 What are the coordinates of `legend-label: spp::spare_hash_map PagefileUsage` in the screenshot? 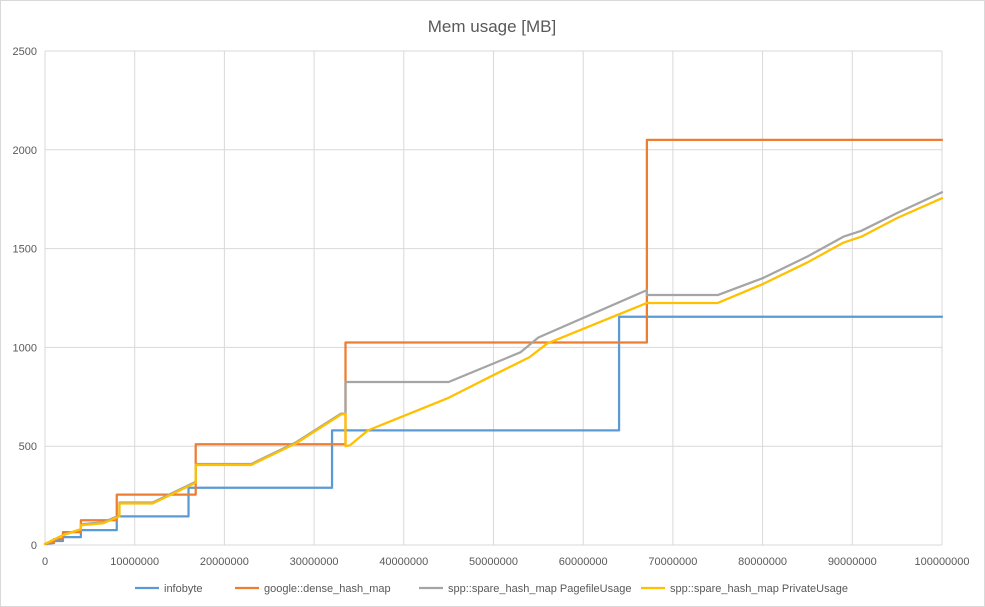 It's located at (539, 589).